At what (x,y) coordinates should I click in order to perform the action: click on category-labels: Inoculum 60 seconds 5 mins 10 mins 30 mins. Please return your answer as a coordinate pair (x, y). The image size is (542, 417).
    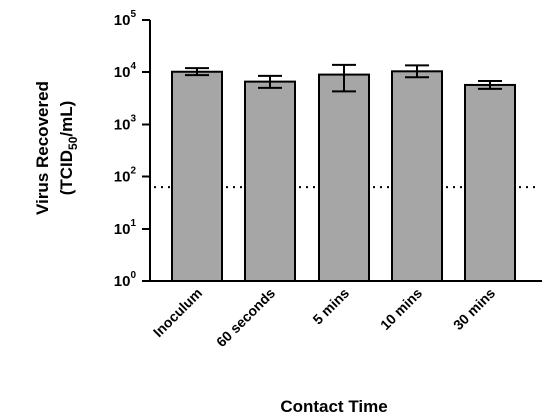
    Looking at the image, I should click on (324, 317).